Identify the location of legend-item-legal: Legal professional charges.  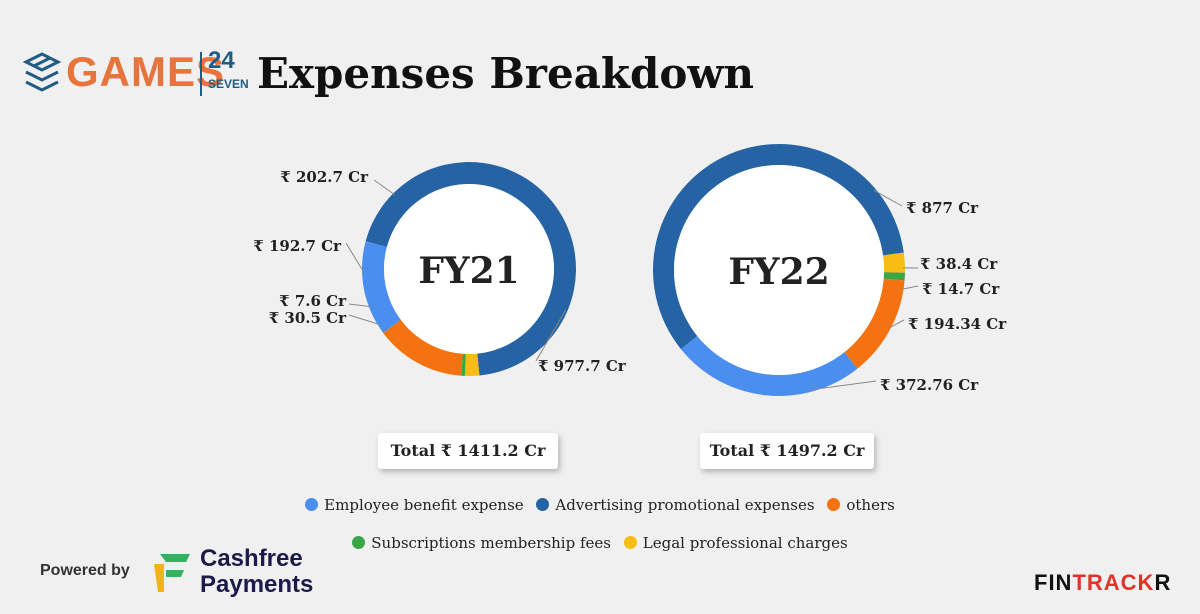
(735, 543).